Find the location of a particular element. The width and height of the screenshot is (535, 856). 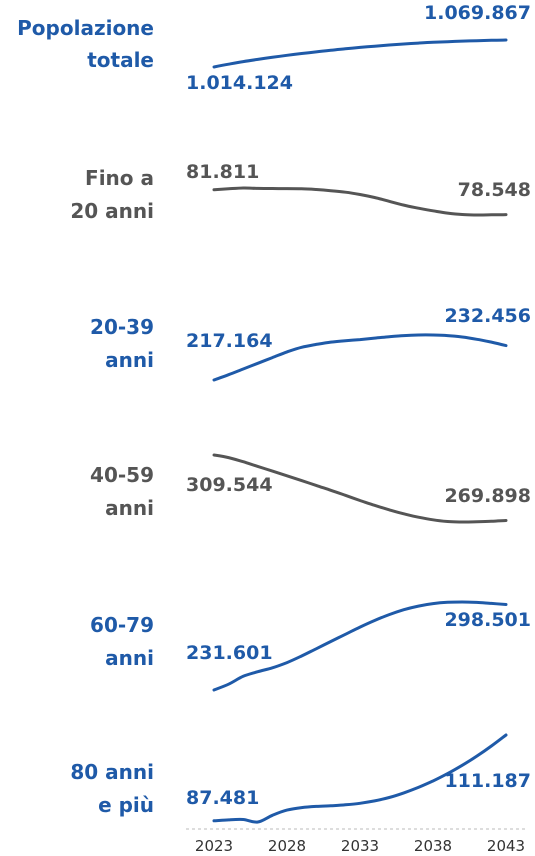

row-label-line: totale is located at coordinates (120, 60).